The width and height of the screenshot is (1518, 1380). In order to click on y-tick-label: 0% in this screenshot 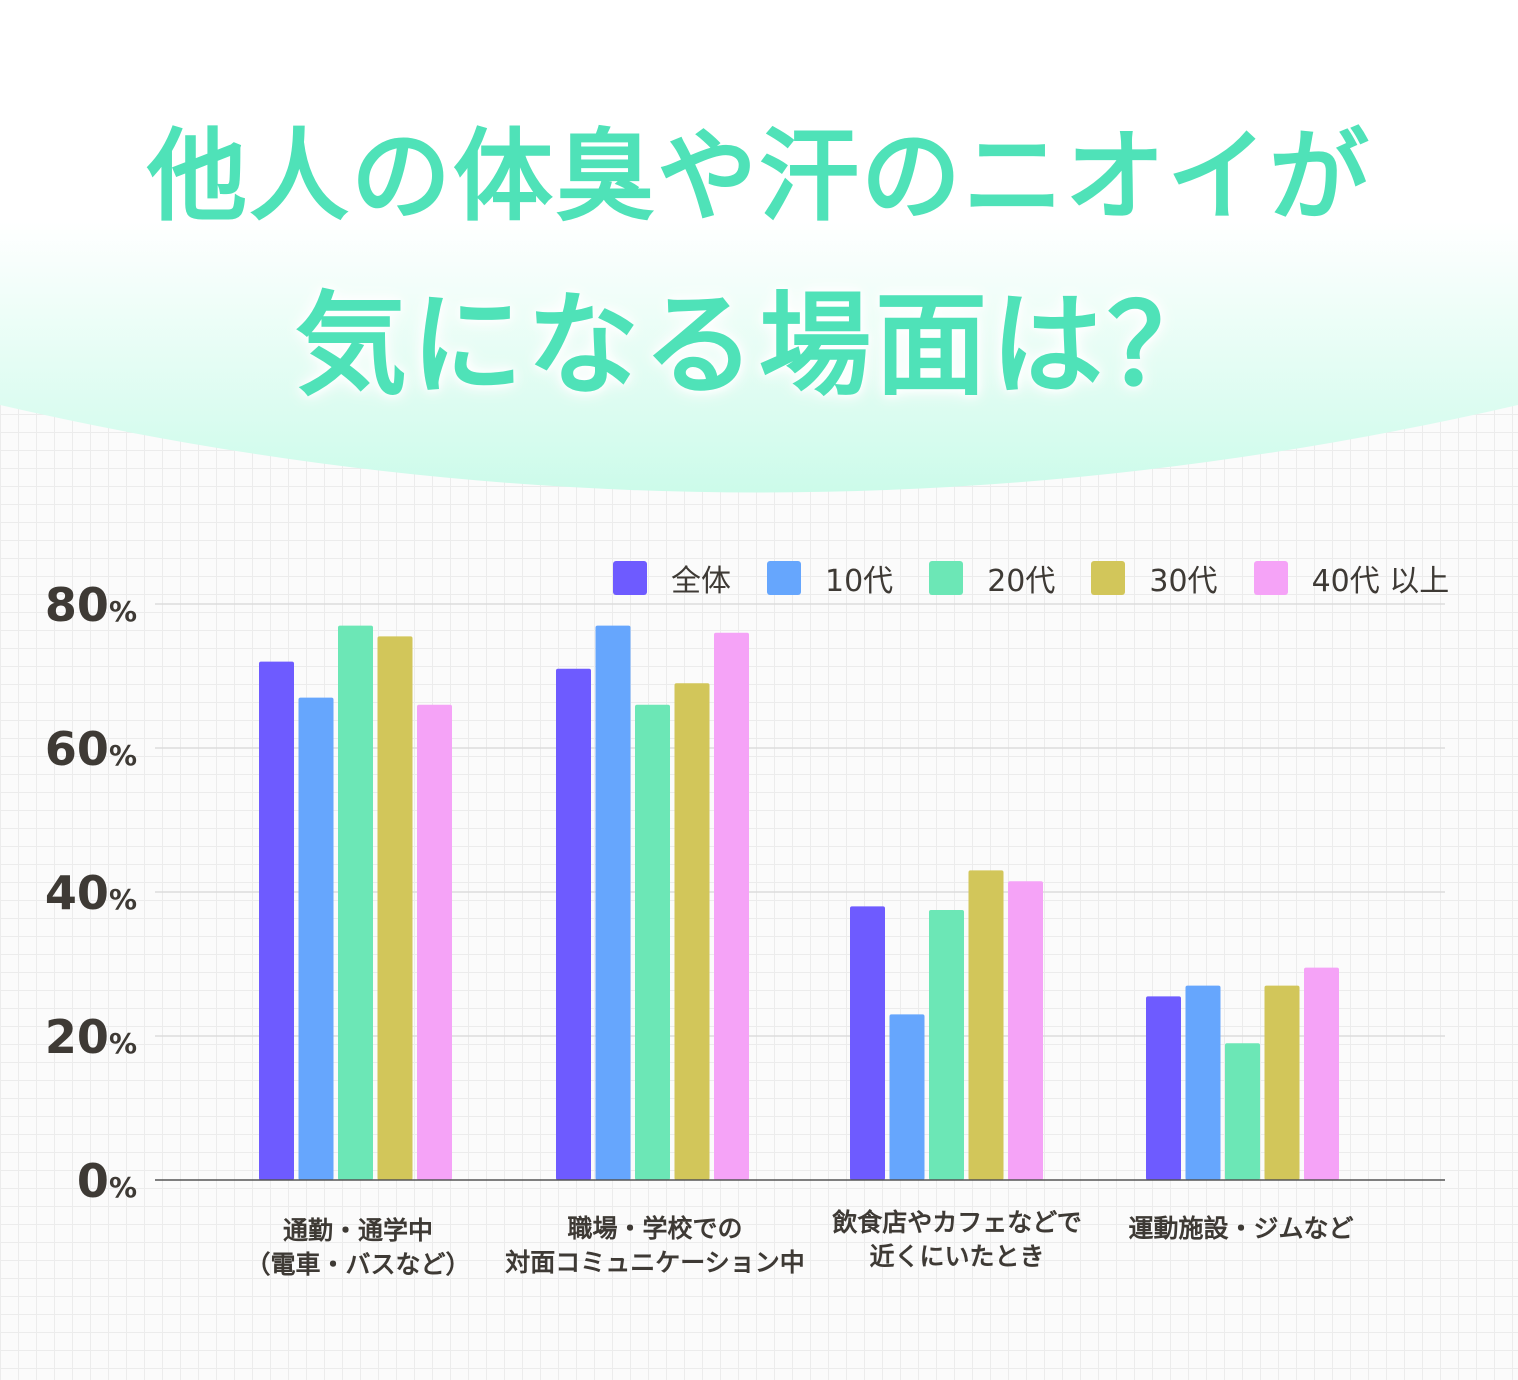, I will do `click(107, 1181)`.